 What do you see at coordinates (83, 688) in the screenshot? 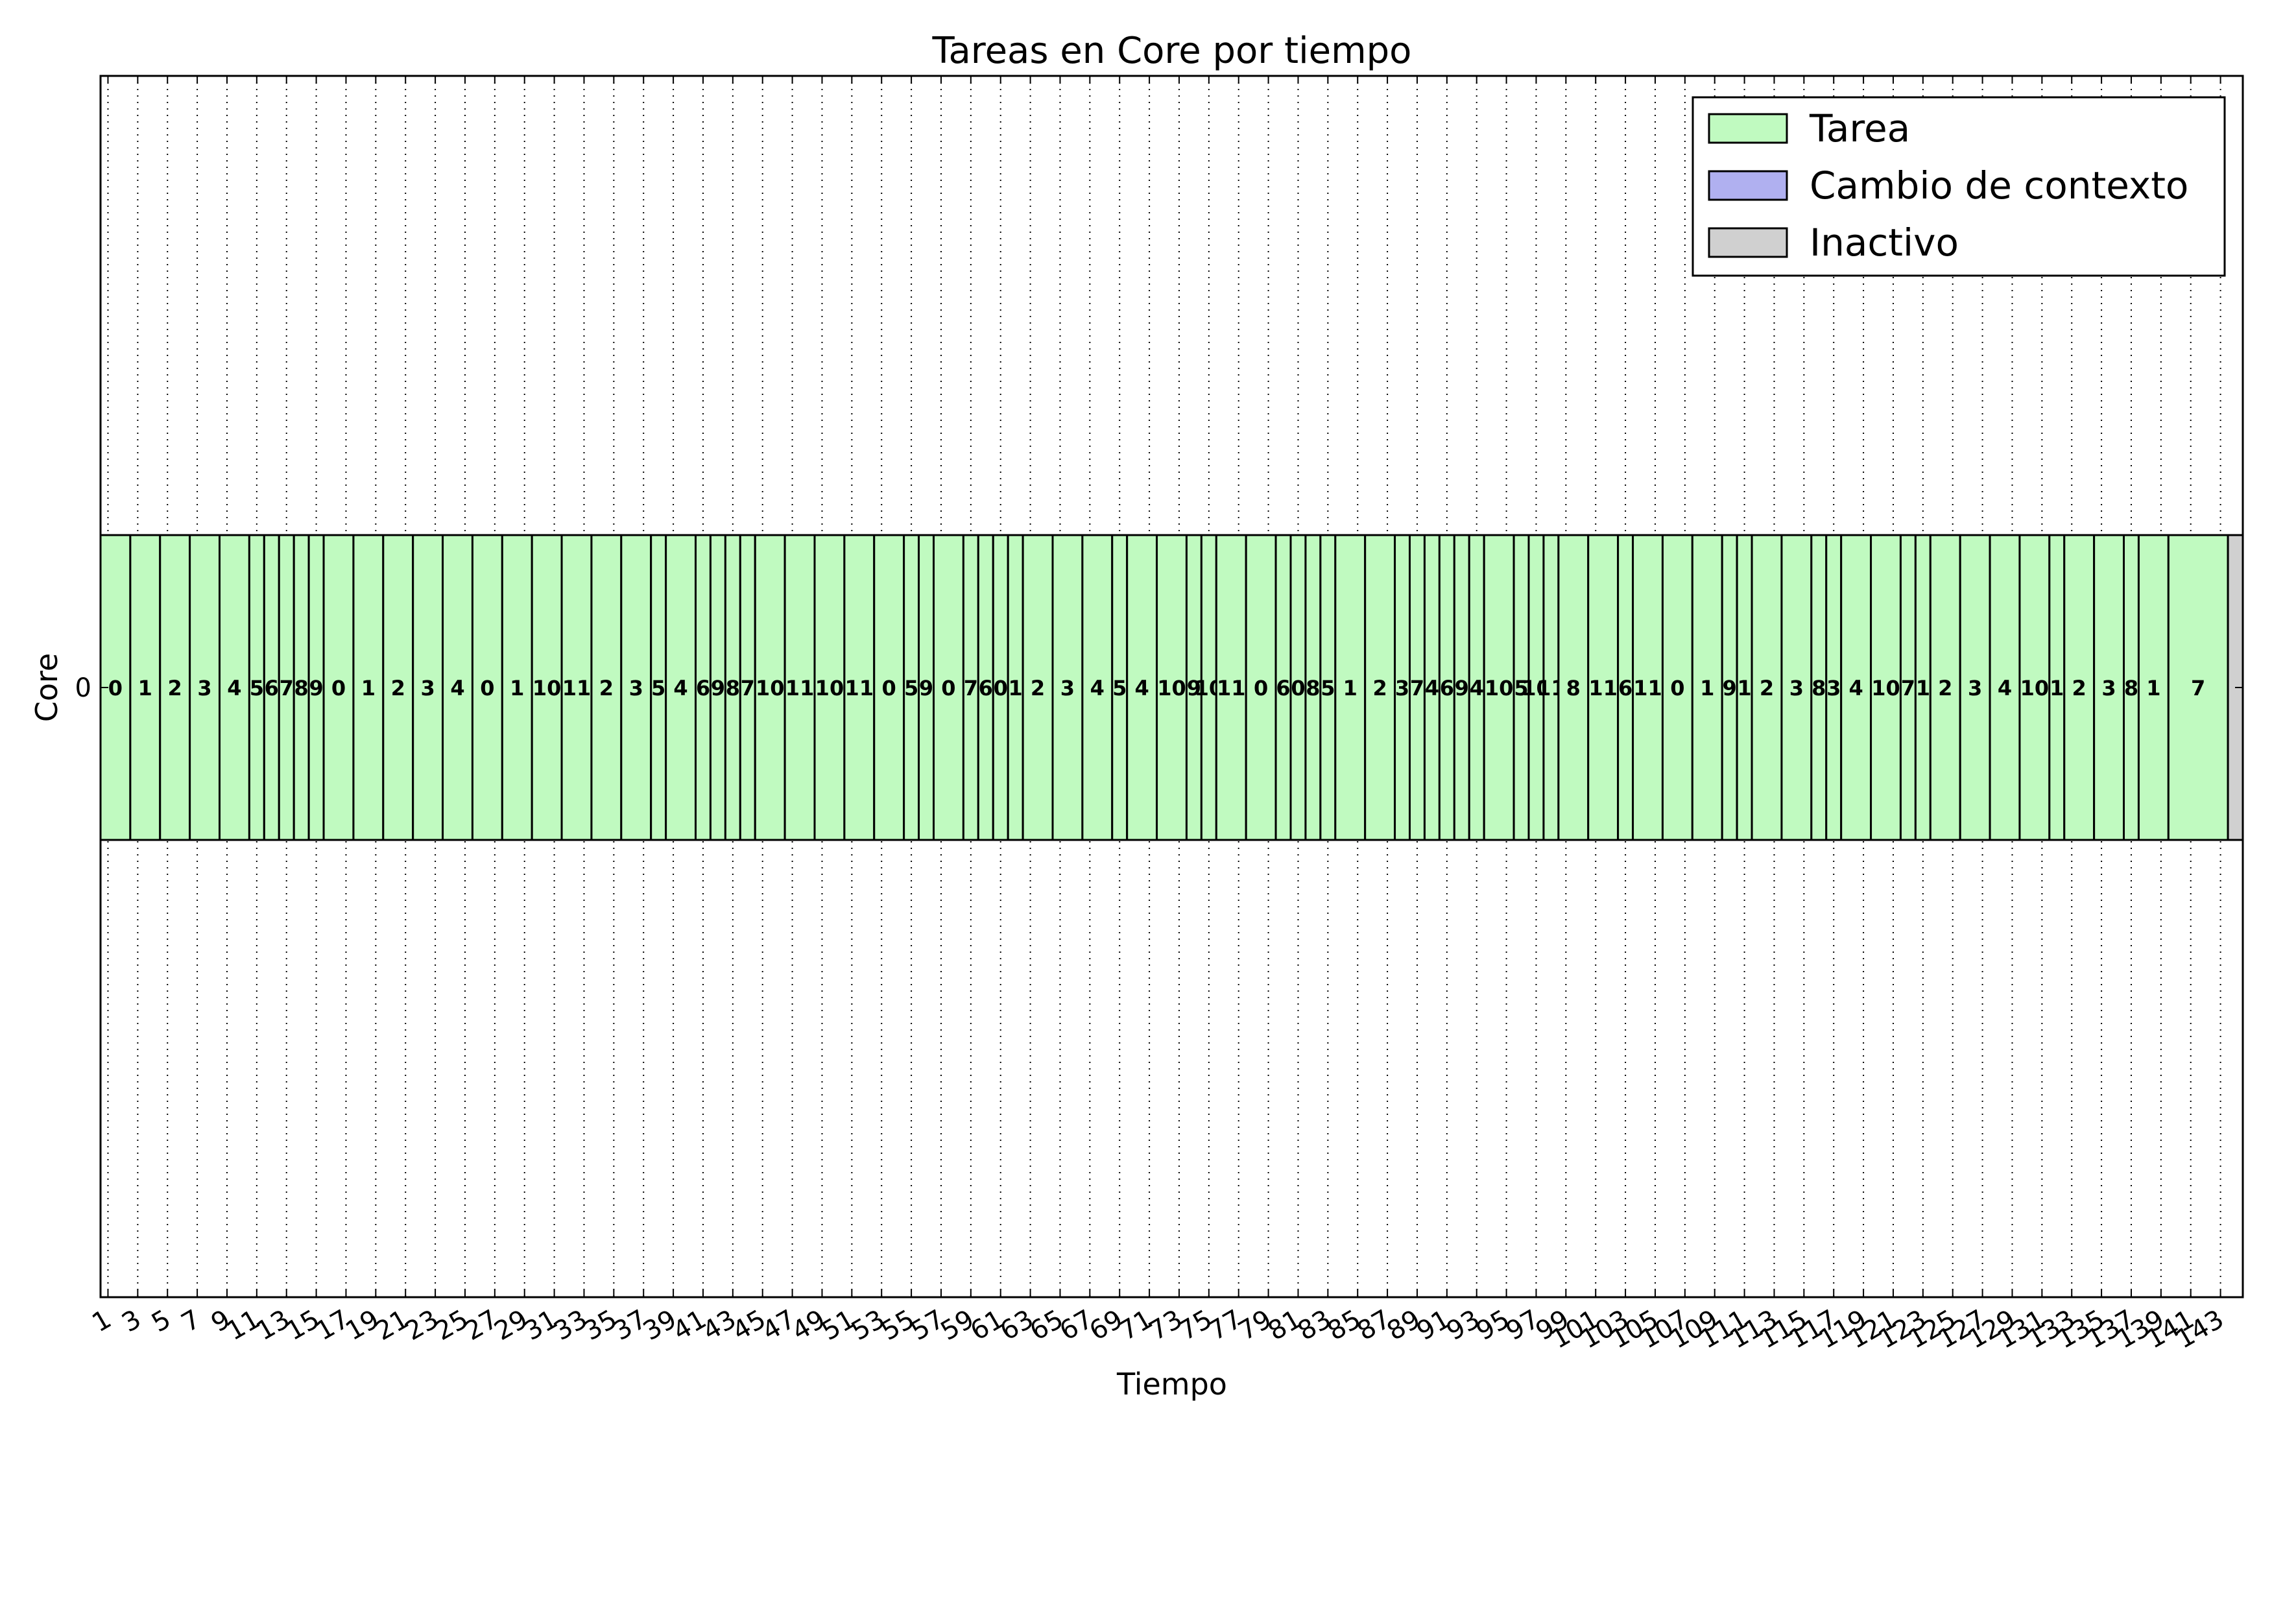
I see `y-tick-label: 0` at bounding box center [83, 688].